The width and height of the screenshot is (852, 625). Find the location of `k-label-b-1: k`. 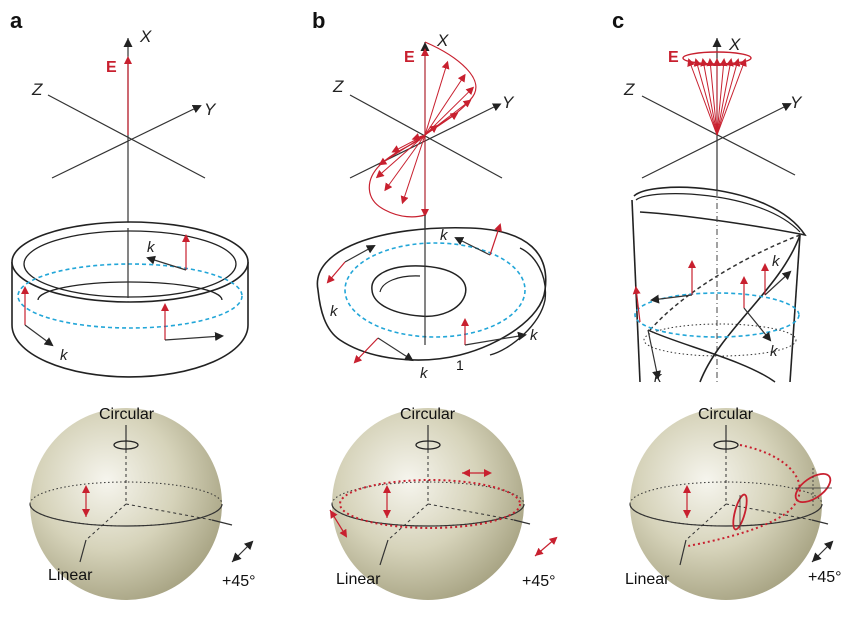

k-label-b-1: k is located at coordinates (444, 235).